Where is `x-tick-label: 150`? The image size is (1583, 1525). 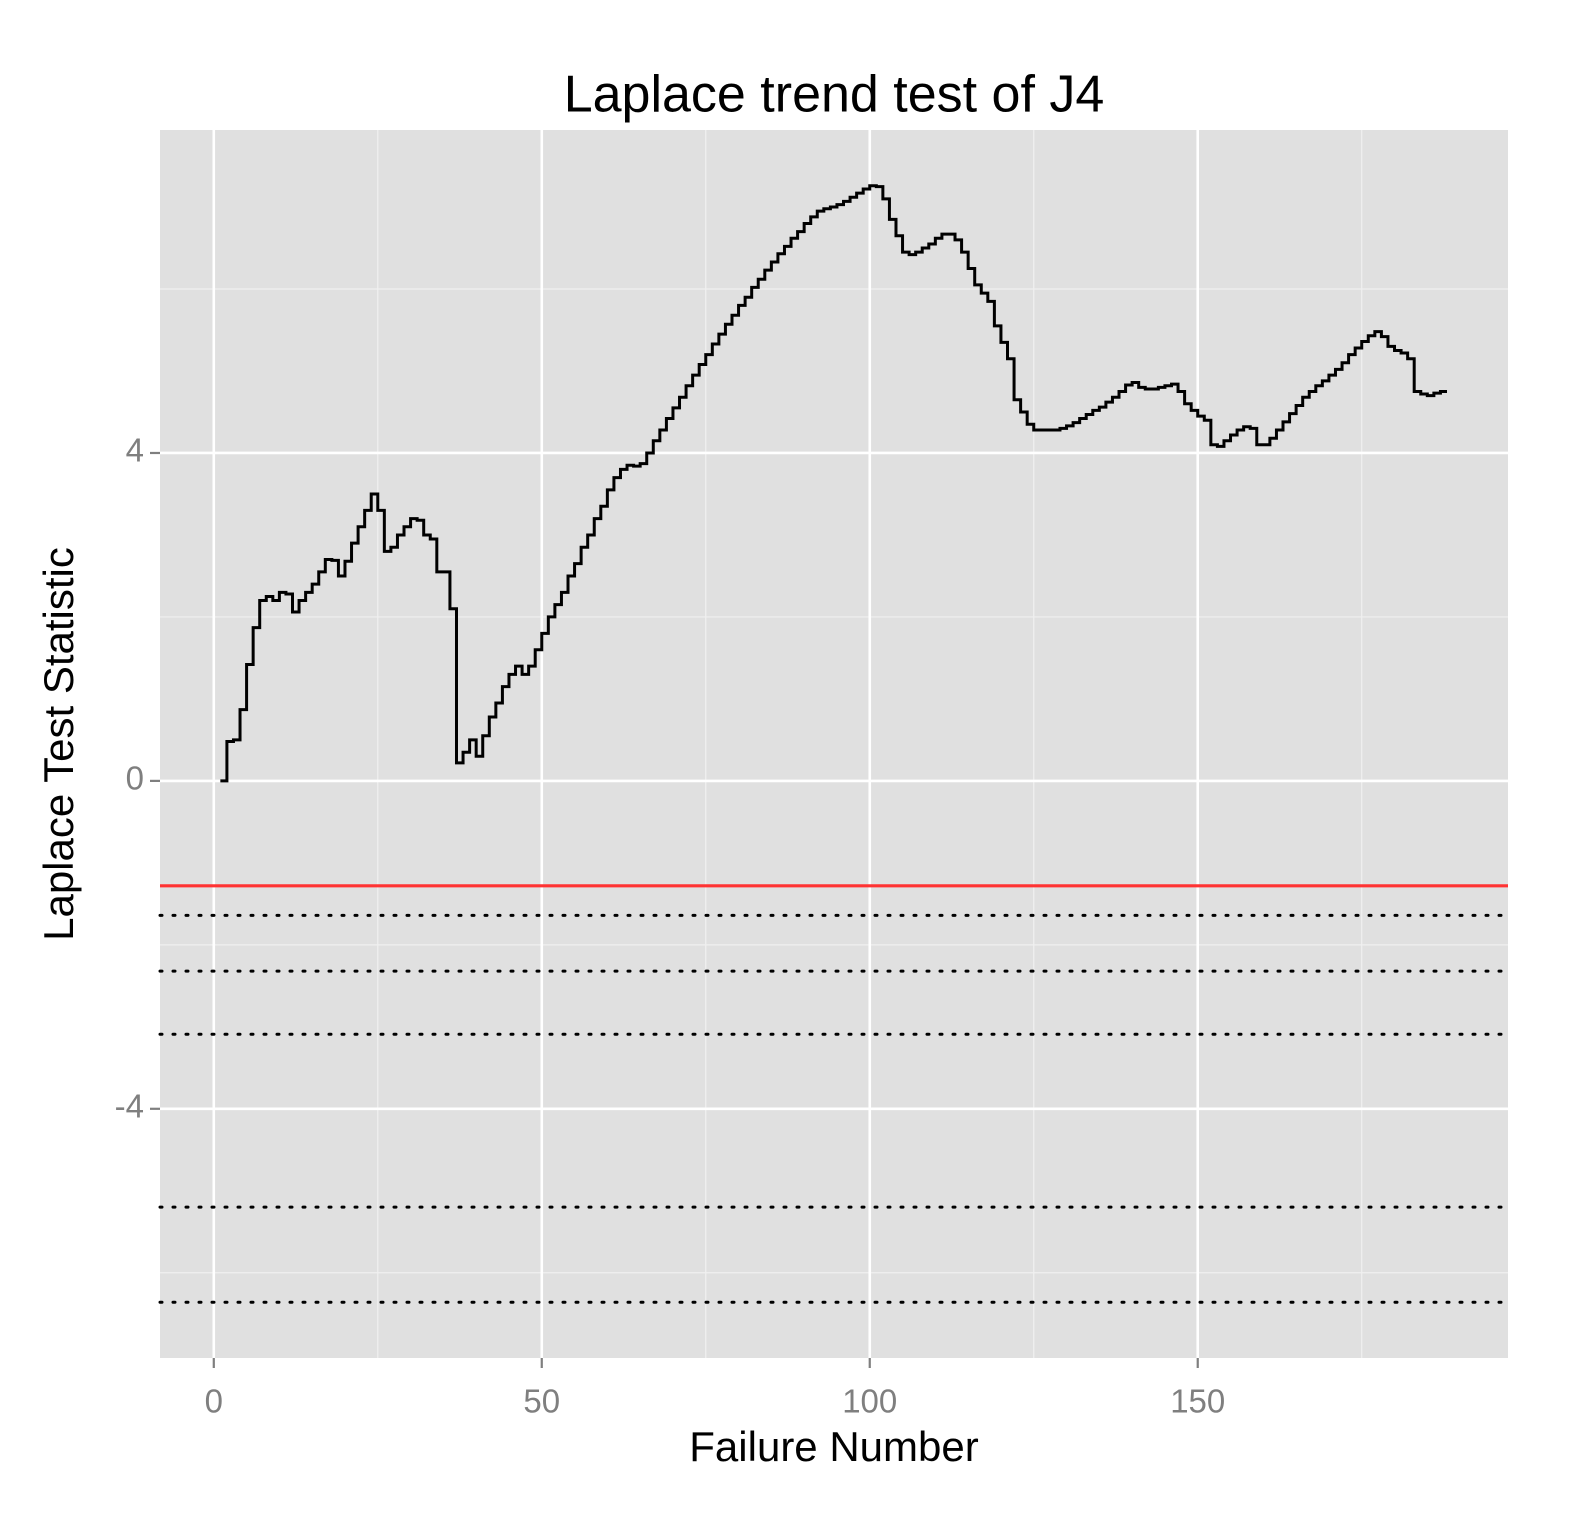
x-tick-label: 150 is located at coordinates (1197, 1401).